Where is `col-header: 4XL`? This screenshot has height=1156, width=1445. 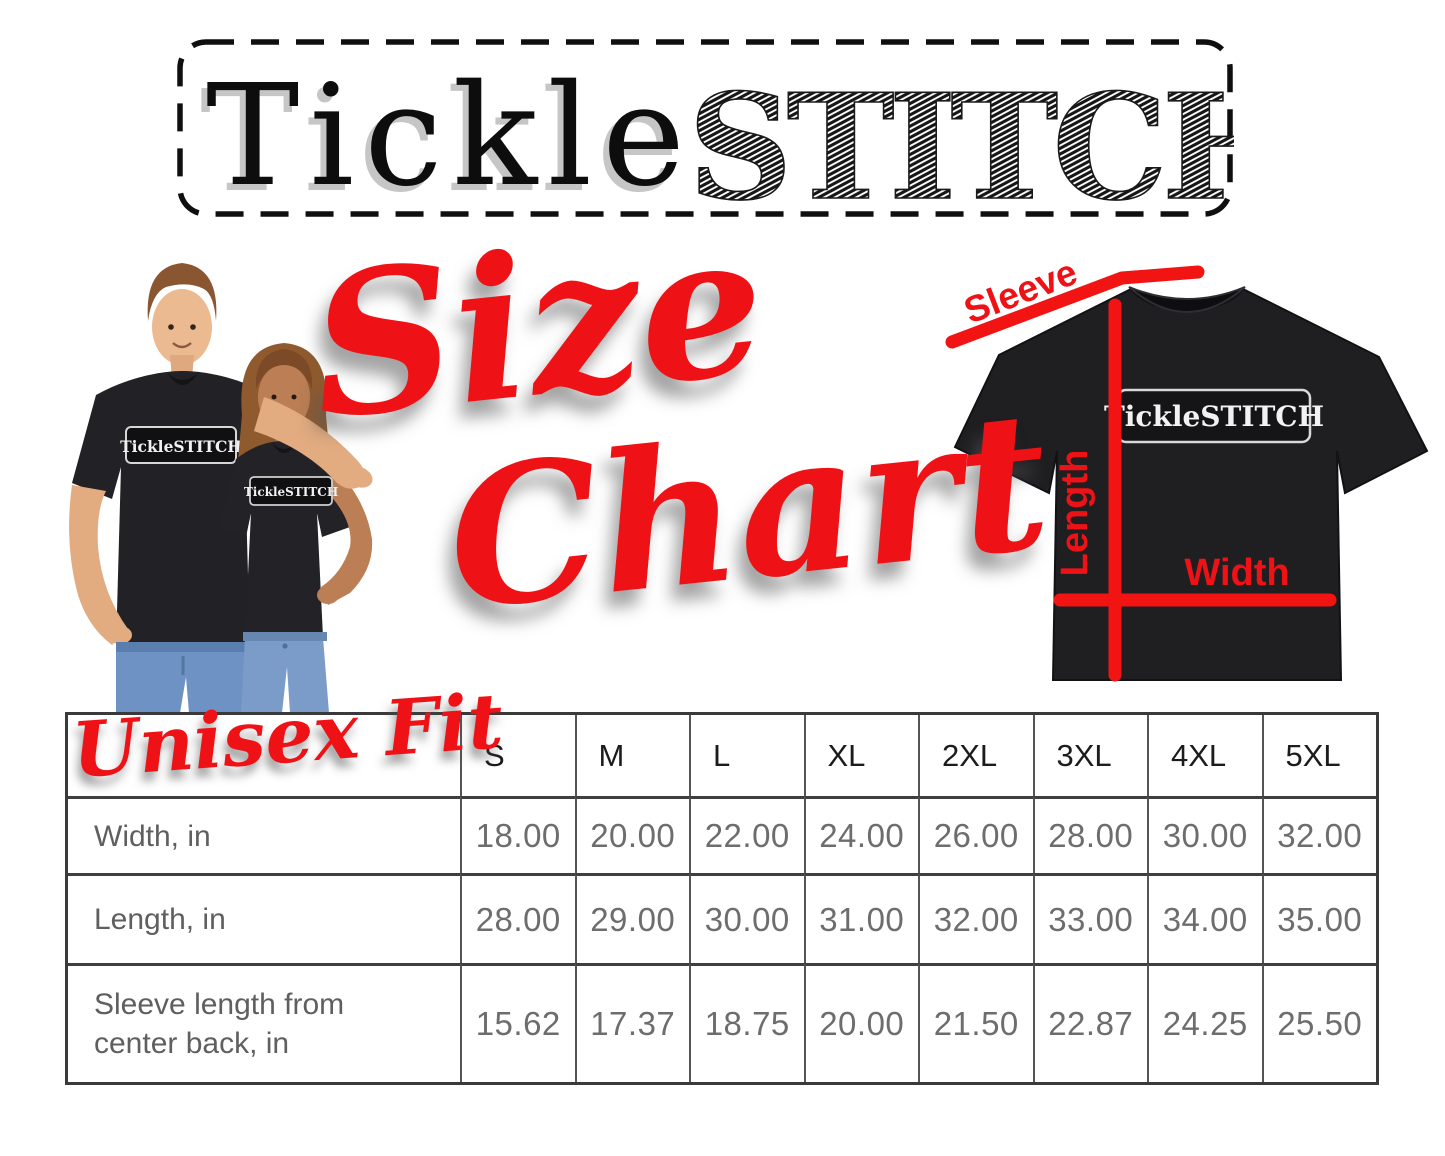 col-header: 4XL is located at coordinates (1204, 755).